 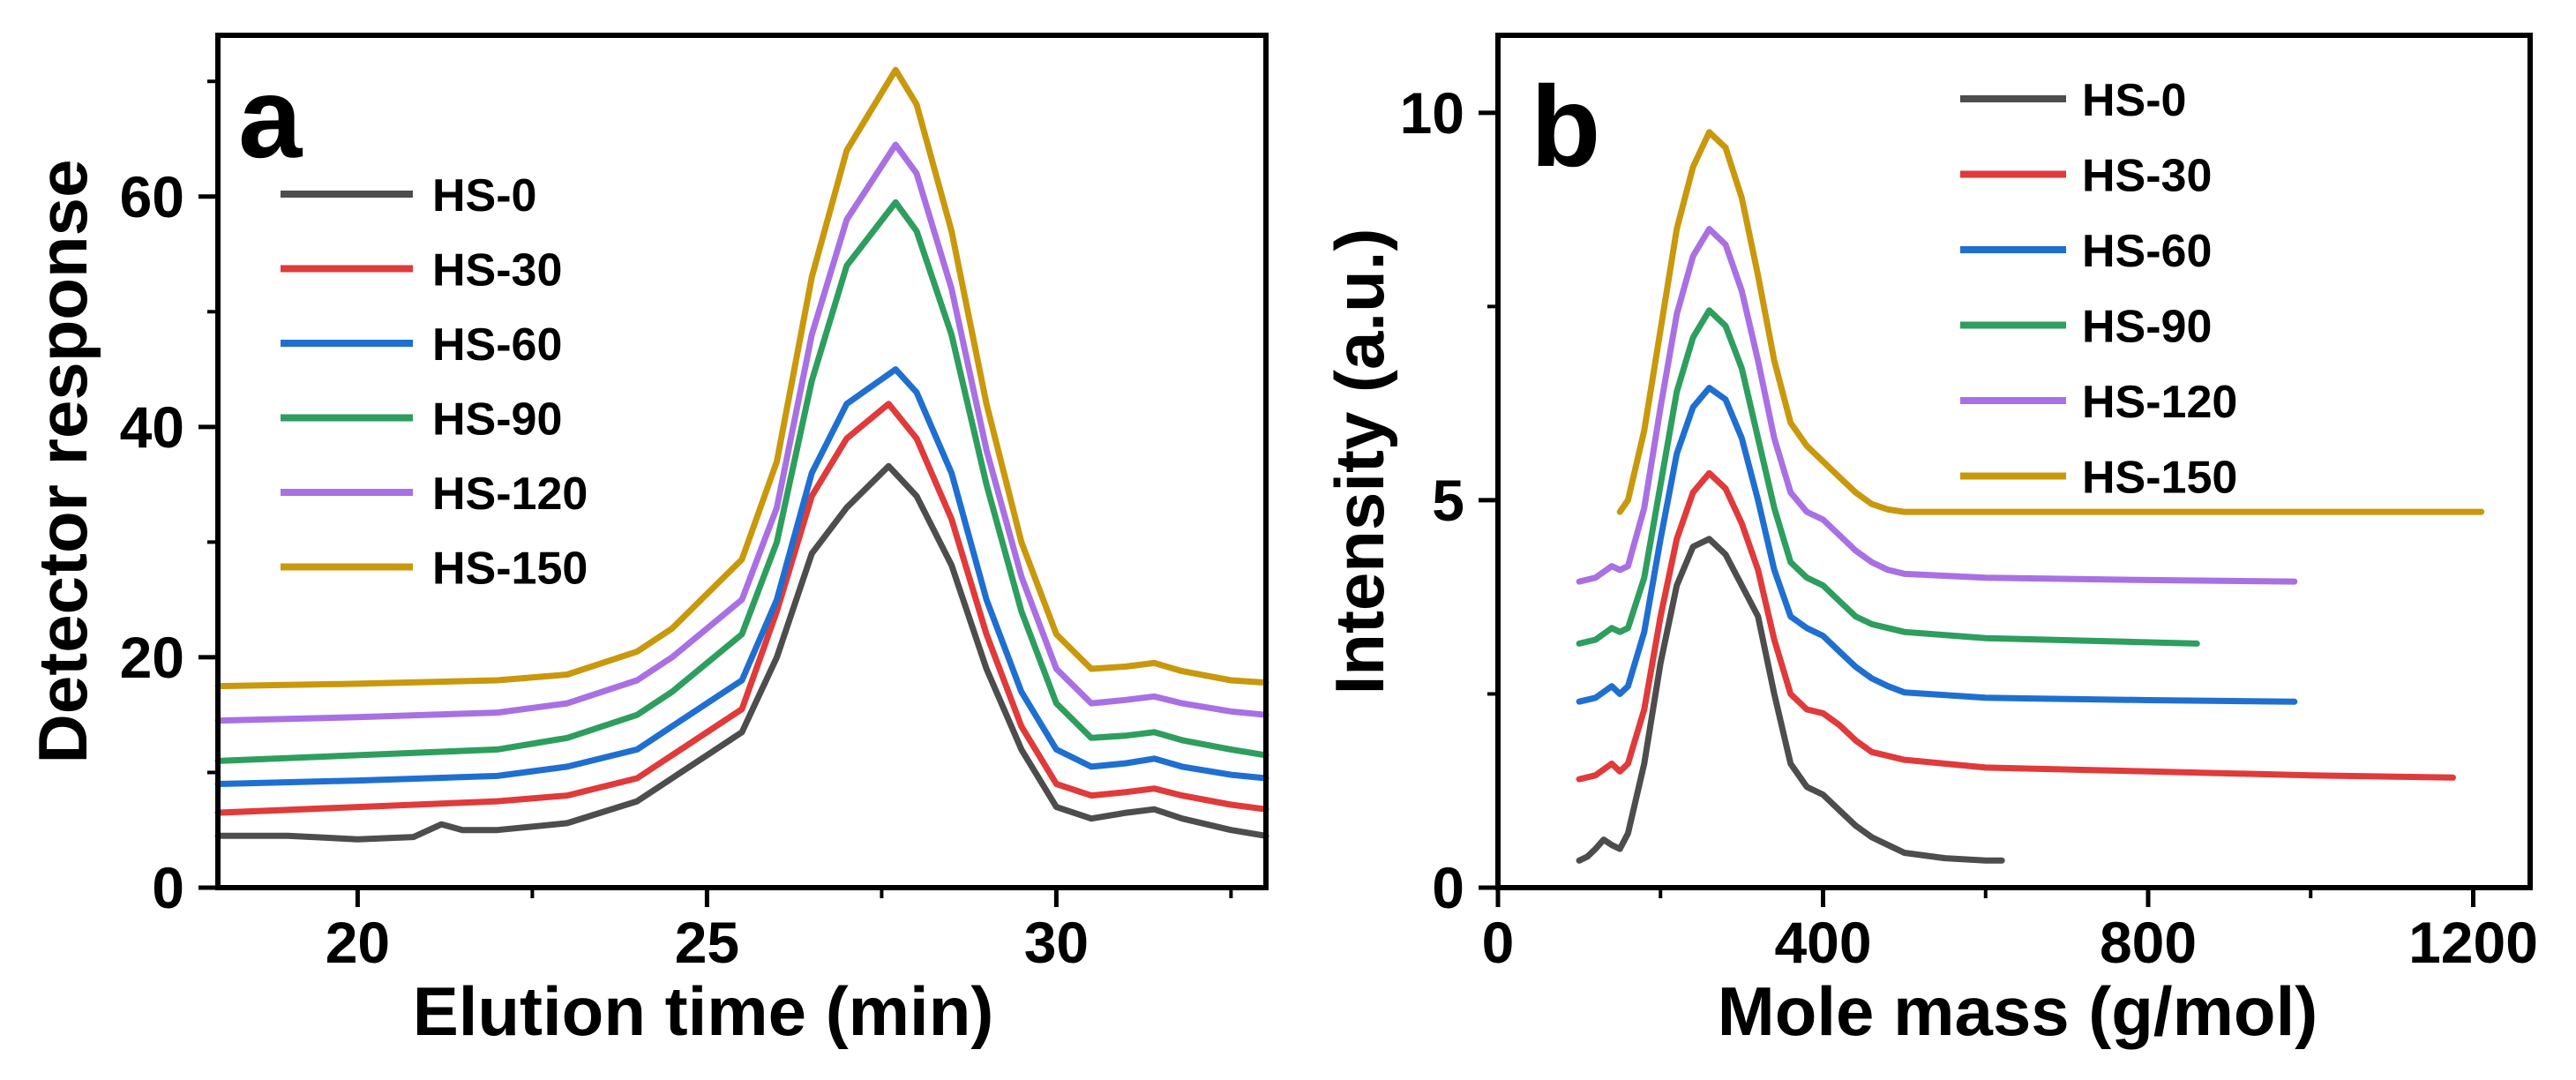 What do you see at coordinates (510, 494) in the screenshot?
I see `panel-a-legend-label-hs-120: HS-120` at bounding box center [510, 494].